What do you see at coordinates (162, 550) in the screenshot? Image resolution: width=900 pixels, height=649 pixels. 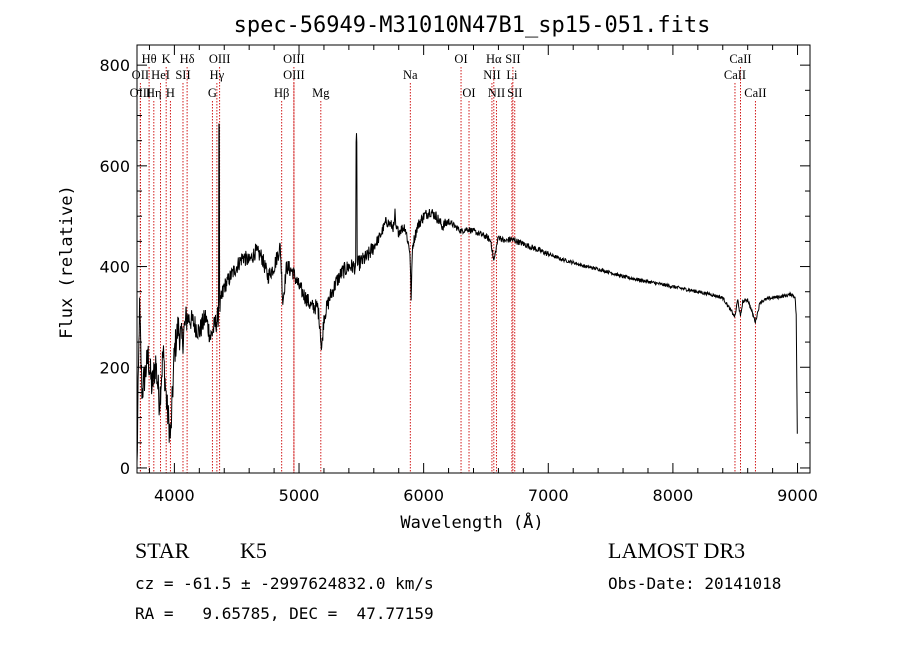 I see `object-class: STAR` at bounding box center [162, 550].